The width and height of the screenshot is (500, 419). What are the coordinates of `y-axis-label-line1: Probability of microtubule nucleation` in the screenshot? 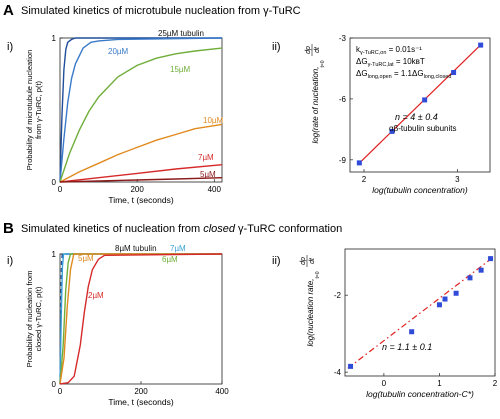 It's located at (29, 110).